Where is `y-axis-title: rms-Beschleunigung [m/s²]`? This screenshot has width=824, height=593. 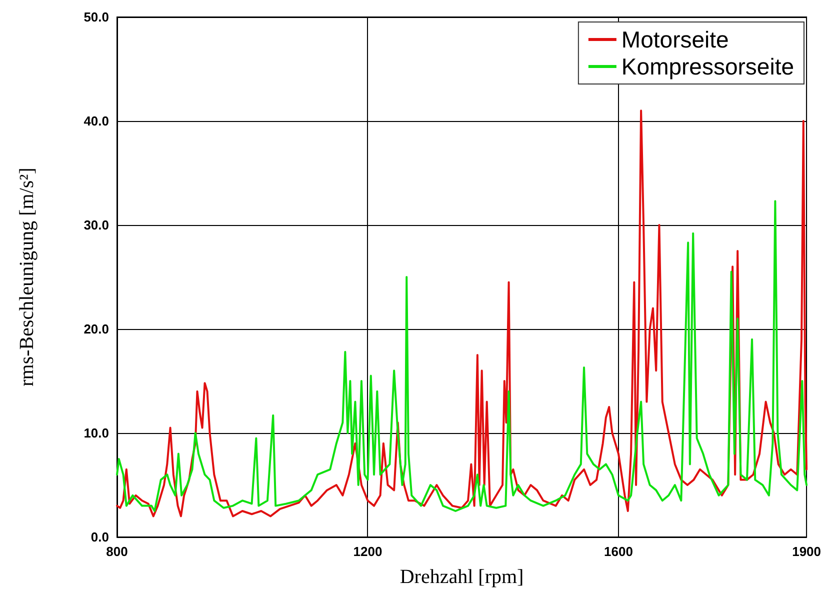
y-axis-title: rms-Beschleunigung [m/s²] is located at coordinates (27, 277).